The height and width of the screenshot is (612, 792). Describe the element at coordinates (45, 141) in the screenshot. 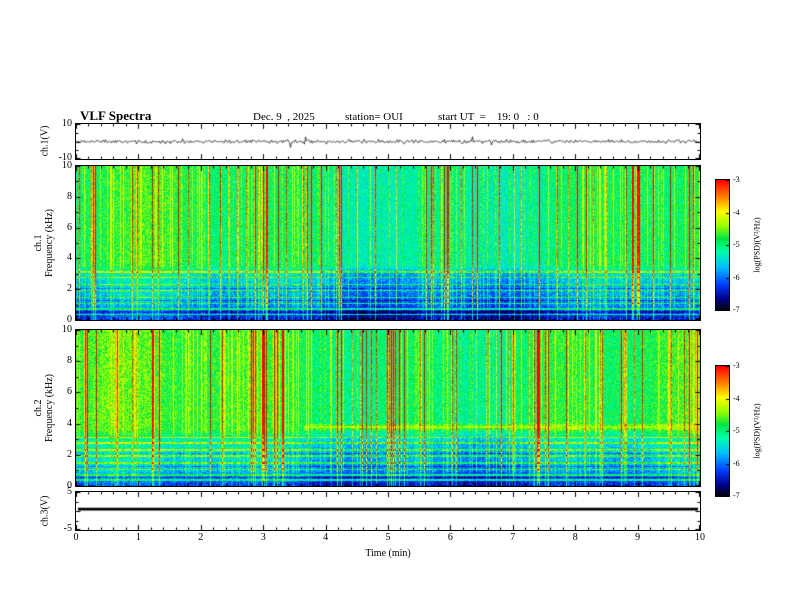

I see `ch1-voltage-axis-label: ch.1(V)` at that location.